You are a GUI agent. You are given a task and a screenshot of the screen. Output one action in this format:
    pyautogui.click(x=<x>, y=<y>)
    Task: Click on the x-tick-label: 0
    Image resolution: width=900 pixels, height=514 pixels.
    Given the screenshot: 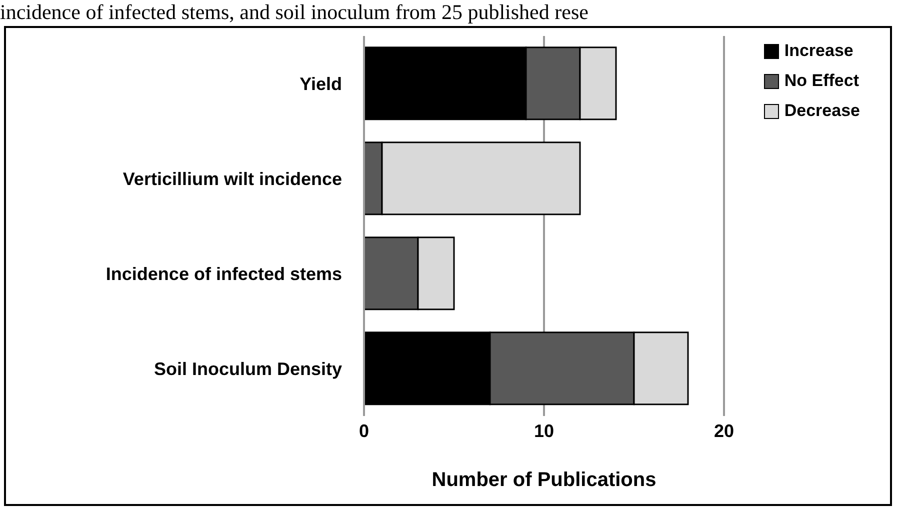 What is the action you would take?
    pyautogui.click(x=364, y=430)
    